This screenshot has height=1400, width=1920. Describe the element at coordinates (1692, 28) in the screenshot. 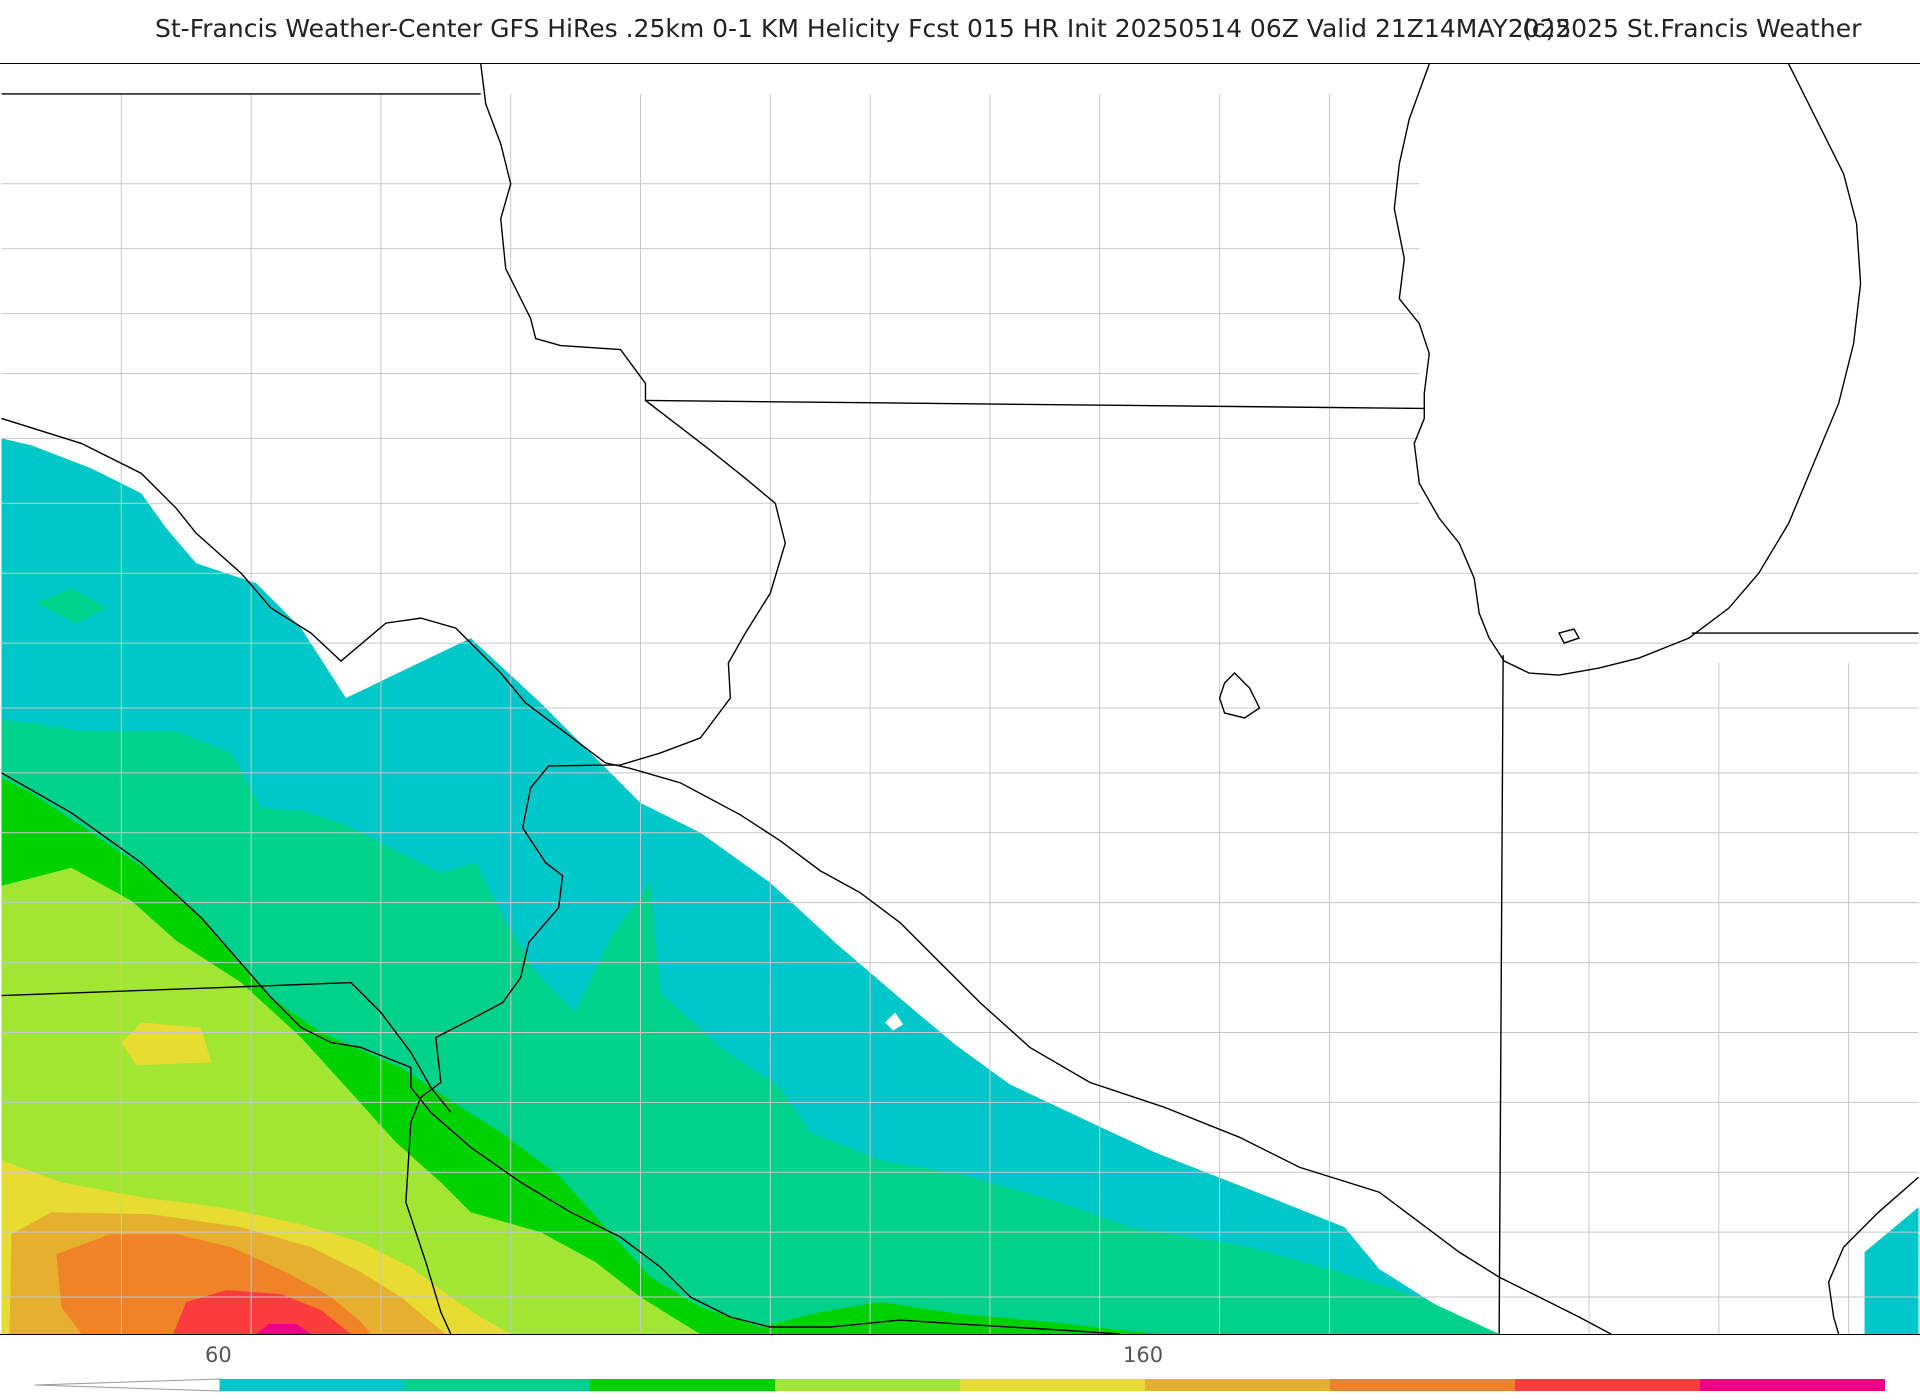

I see `copyright-label: (c)2025 St.Francis Weather` at that location.